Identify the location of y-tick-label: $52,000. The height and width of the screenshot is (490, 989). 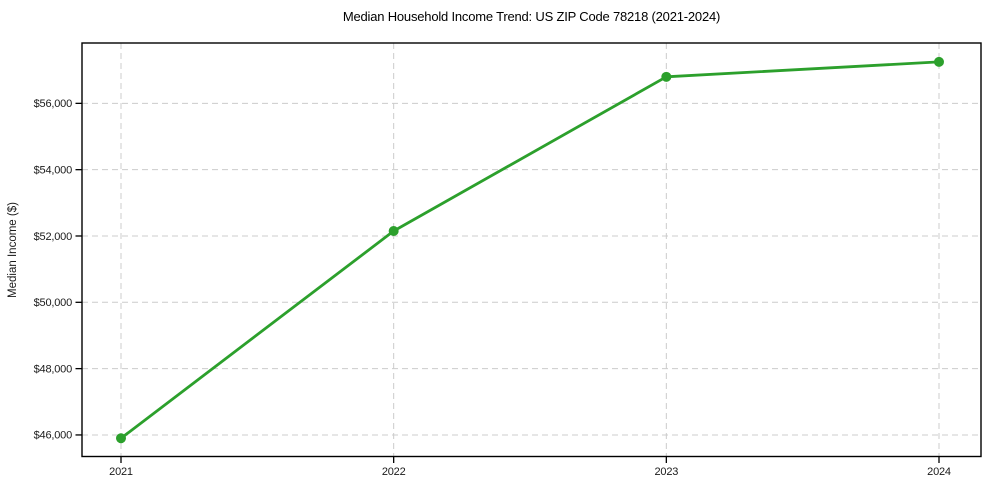
(53, 237).